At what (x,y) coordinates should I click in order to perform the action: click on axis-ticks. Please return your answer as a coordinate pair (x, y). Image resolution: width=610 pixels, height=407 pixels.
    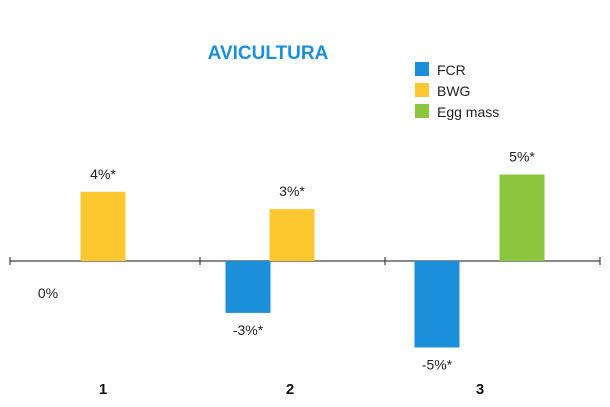
    Looking at the image, I should click on (305, 261).